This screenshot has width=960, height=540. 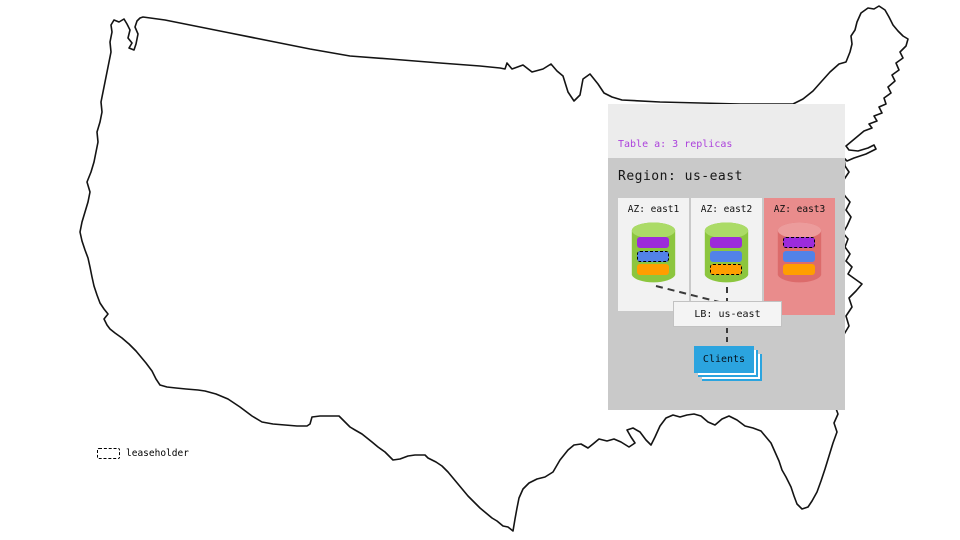 I want to click on leaseholder-swatch-icon, so click(x=108, y=453).